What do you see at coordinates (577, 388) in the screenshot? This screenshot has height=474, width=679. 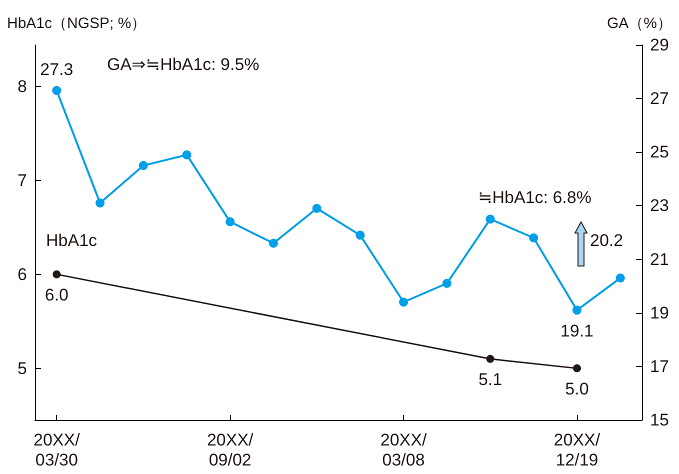 I see `data-label: 5.0` at bounding box center [577, 388].